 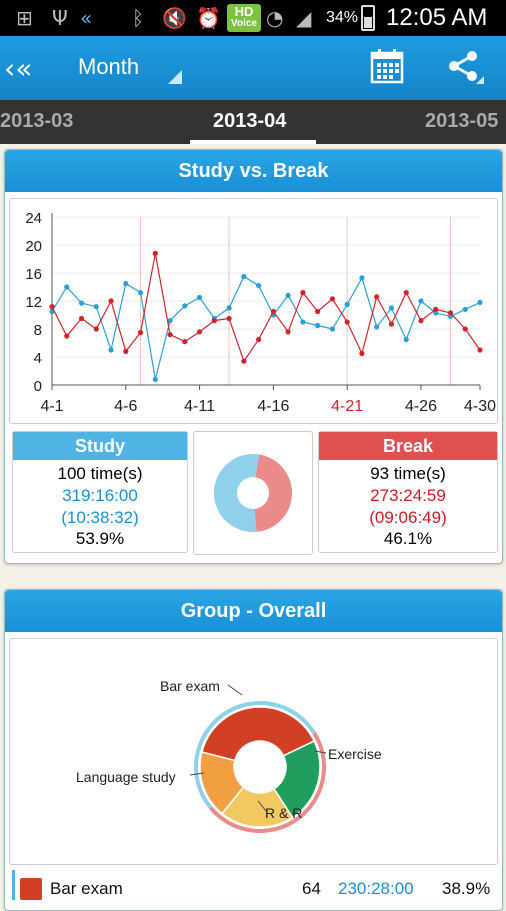 What do you see at coordinates (31, 889) in the screenshot?
I see `bar-exam-swatch-icon` at bounding box center [31, 889].